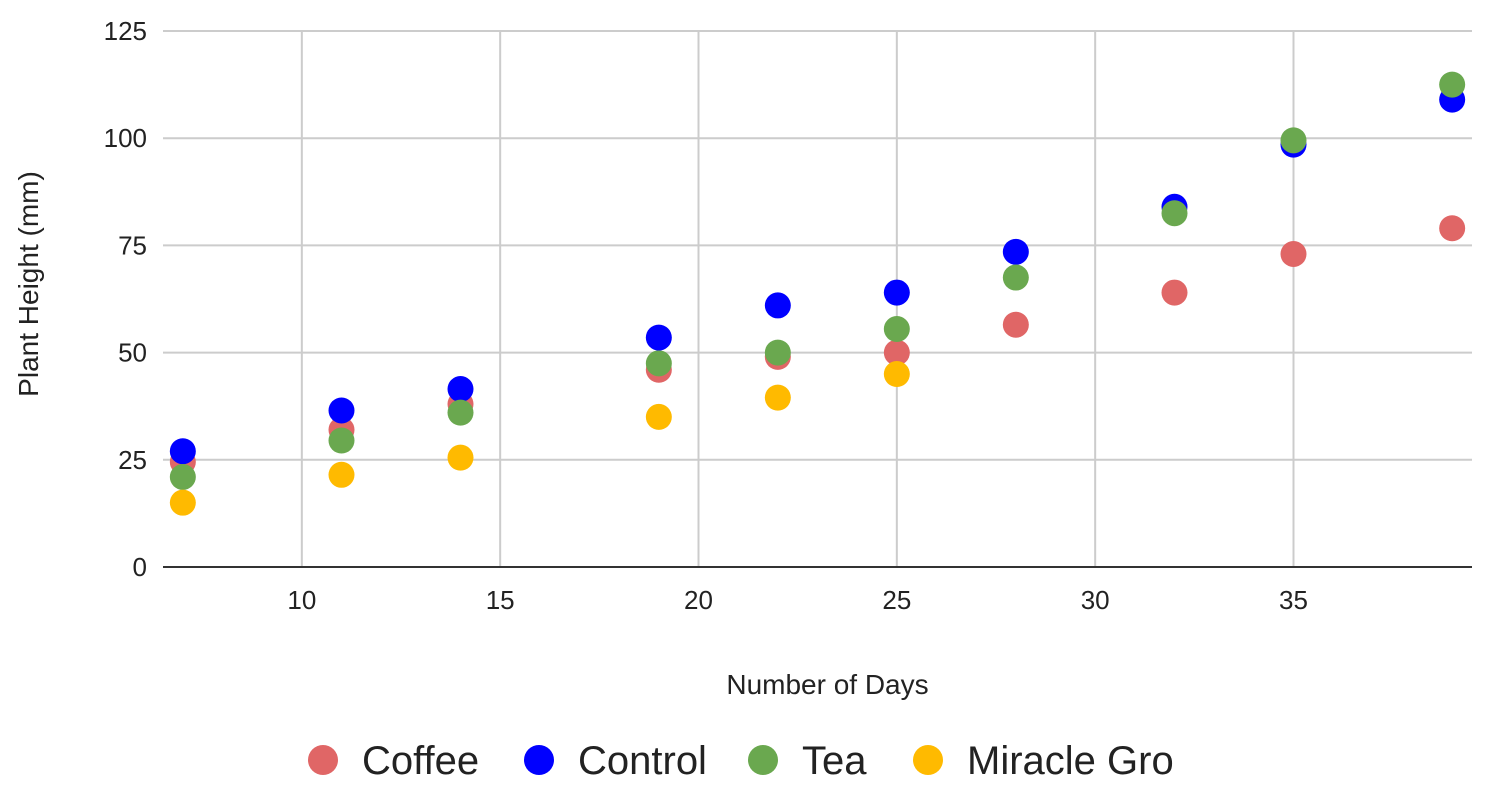 Image resolution: width=1500 pixels, height=800 pixels. I want to click on x-axis-title: Number of Days, so click(827, 684).